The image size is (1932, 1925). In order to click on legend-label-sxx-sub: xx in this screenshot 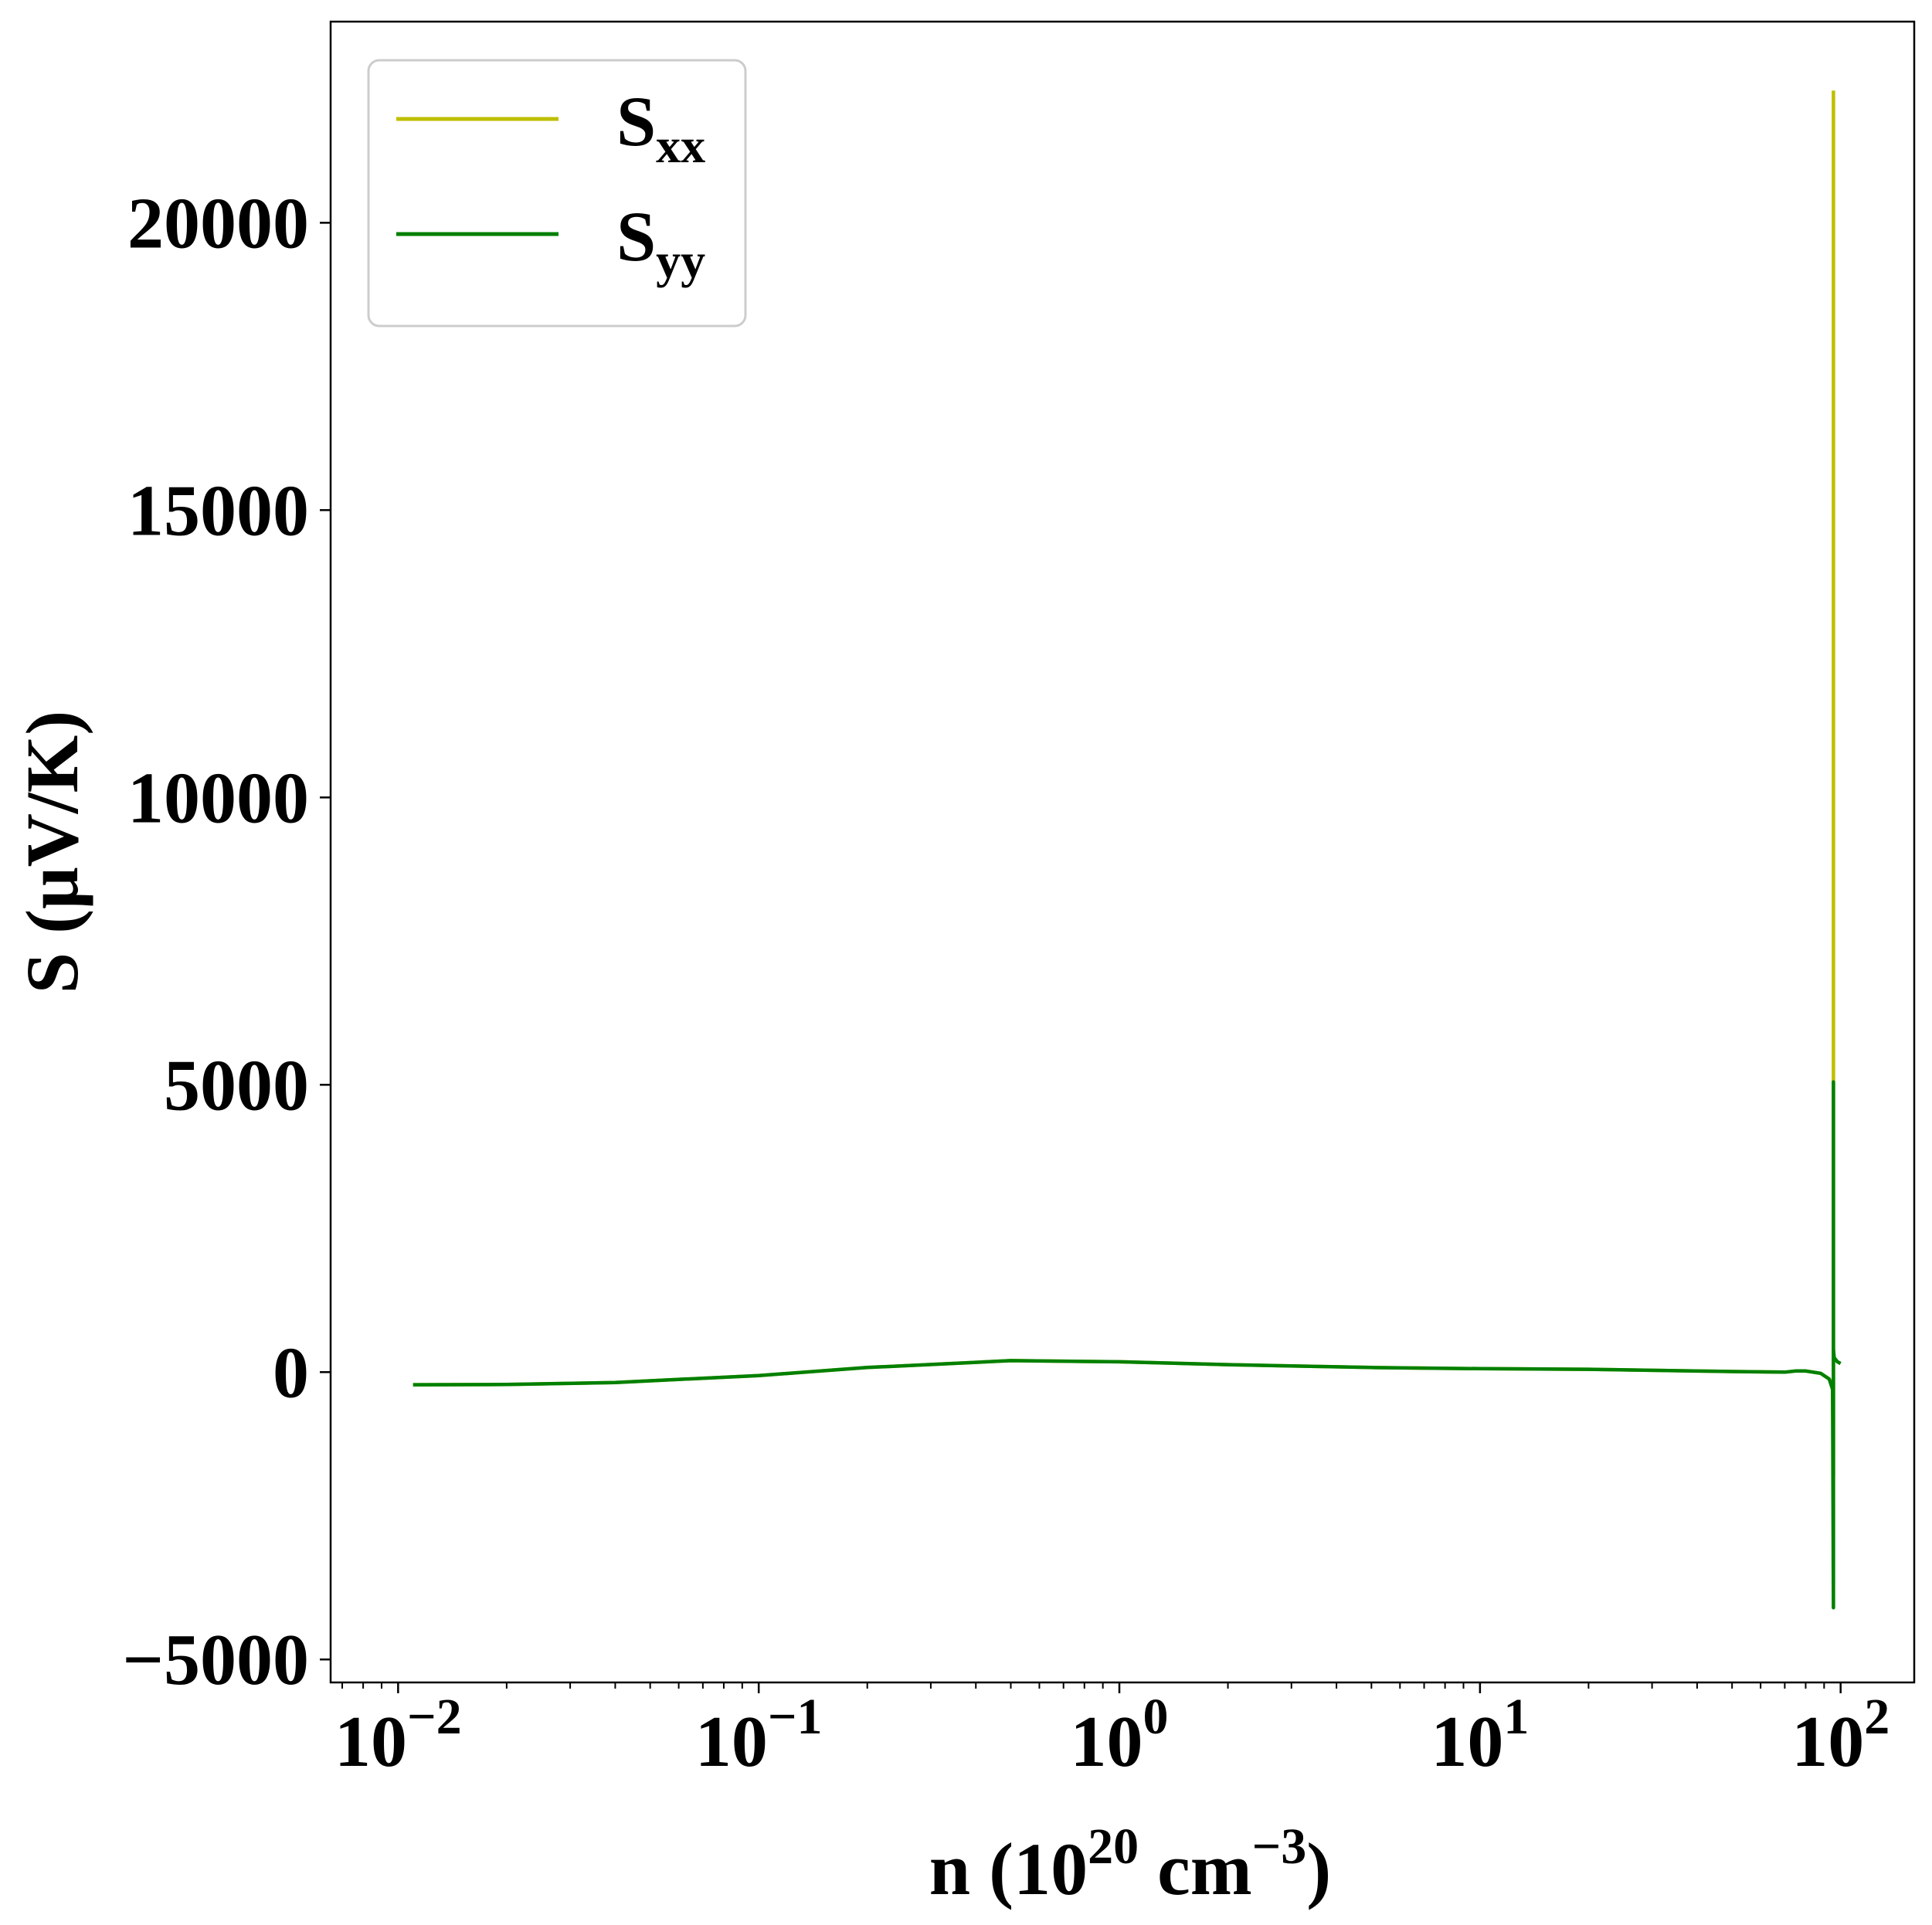, I will do `click(680, 145)`.